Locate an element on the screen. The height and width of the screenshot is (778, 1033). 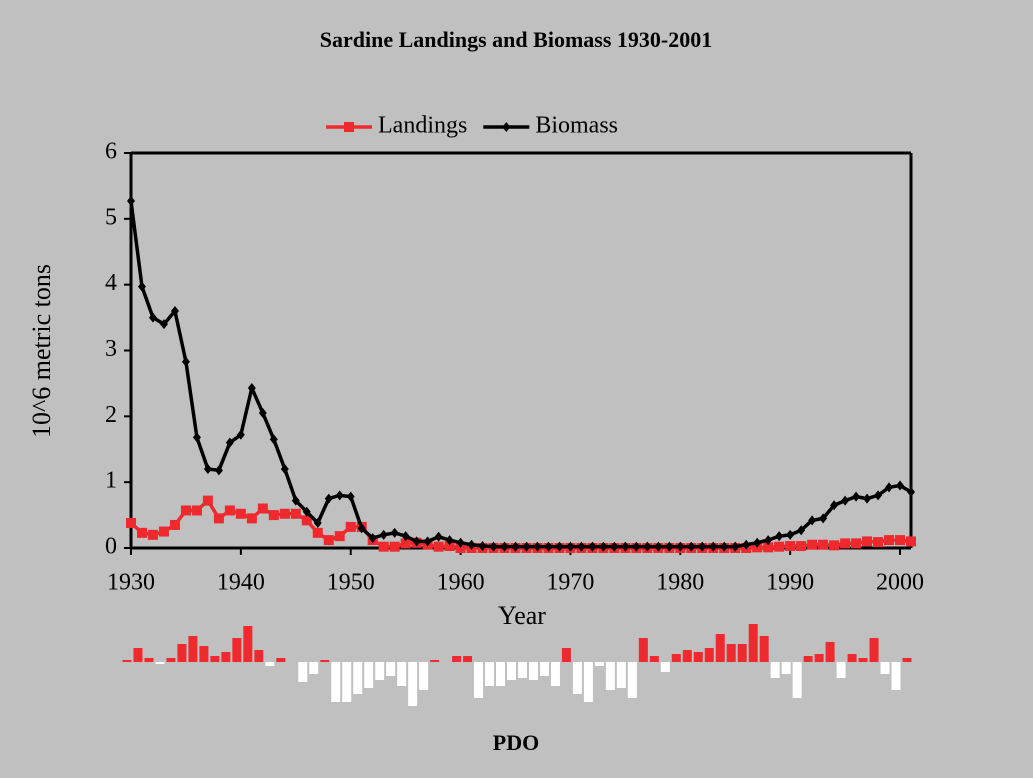
y-tick-label: 6 is located at coordinates (111, 152).